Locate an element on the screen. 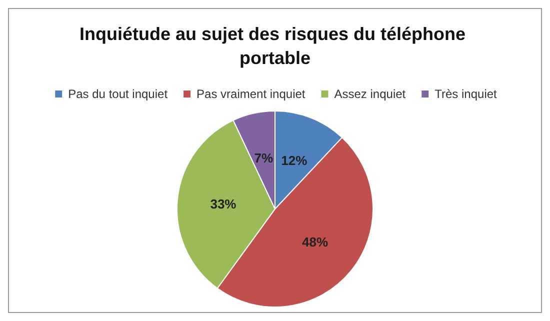 This screenshot has height=321, width=550. legend-label: Très inquiet is located at coordinates (466, 94).